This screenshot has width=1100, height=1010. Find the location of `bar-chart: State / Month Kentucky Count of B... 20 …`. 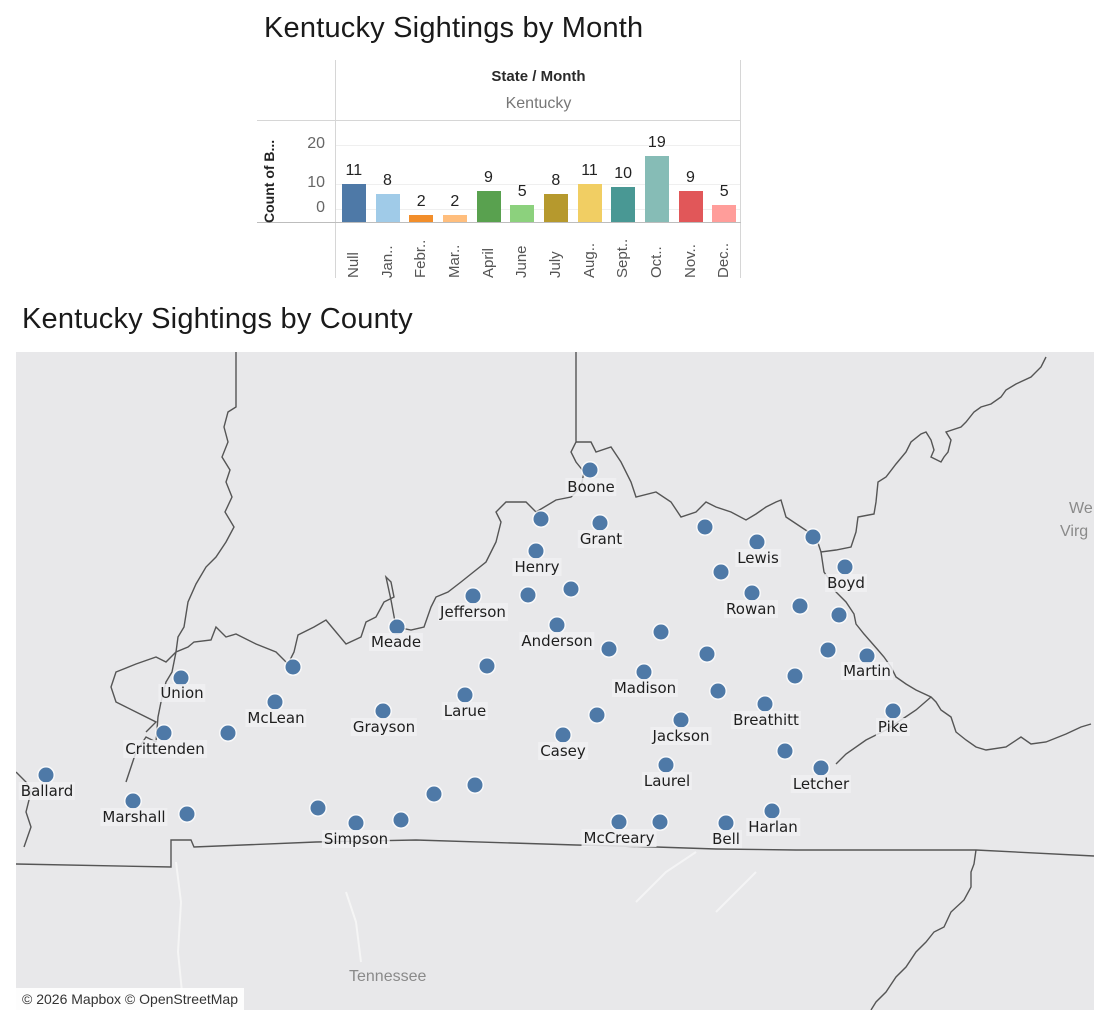

bar-chart: State / Month Kentucky Count of B... 20 … is located at coordinates (499, 169).